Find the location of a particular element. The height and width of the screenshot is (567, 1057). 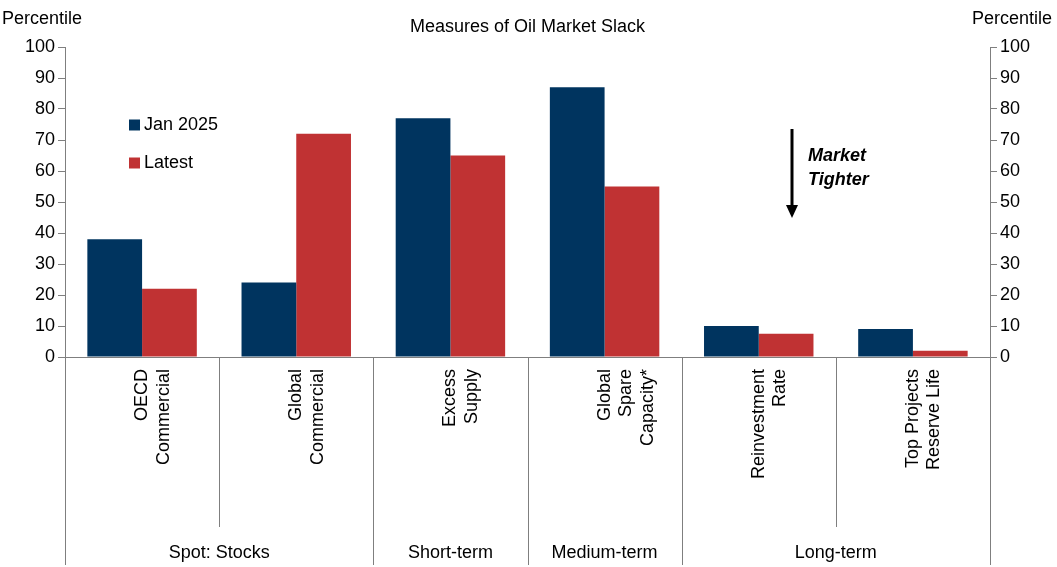

y-tick-label: 80 is located at coordinates (44, 107).